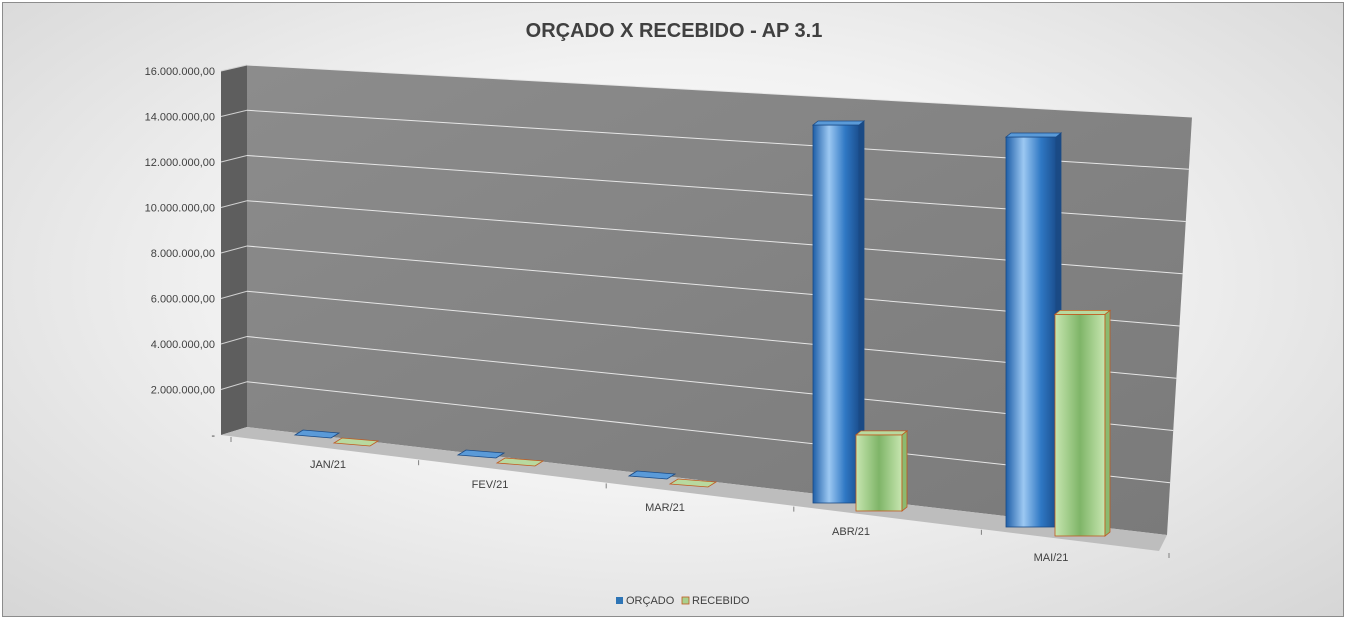 The height and width of the screenshot is (621, 1348). What do you see at coordinates (180, 72) in the screenshot?
I see `y-tick-label: 16.000.000,00` at bounding box center [180, 72].